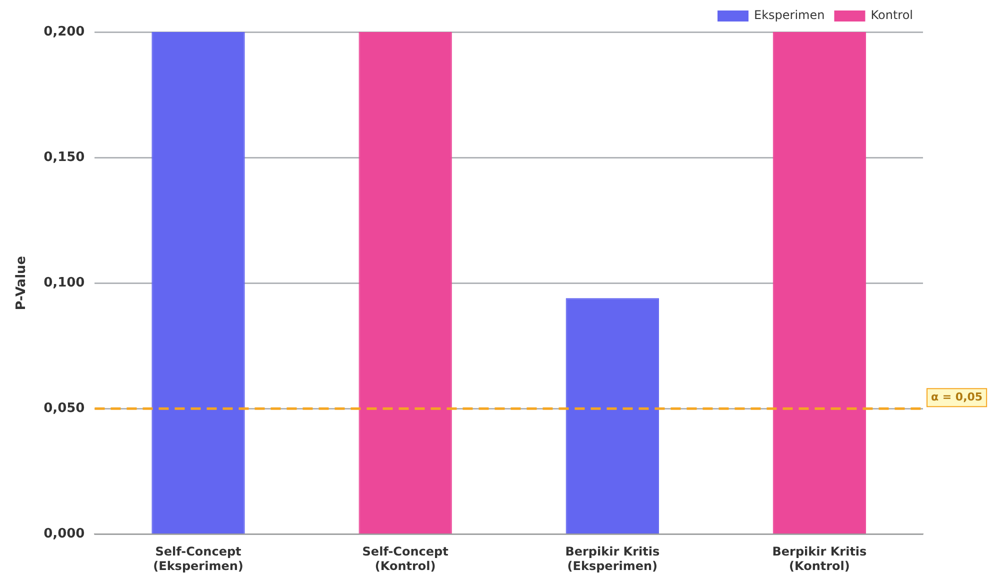 The image size is (995, 577). I want to click on y-tick-label: 0,150, so click(64, 157).